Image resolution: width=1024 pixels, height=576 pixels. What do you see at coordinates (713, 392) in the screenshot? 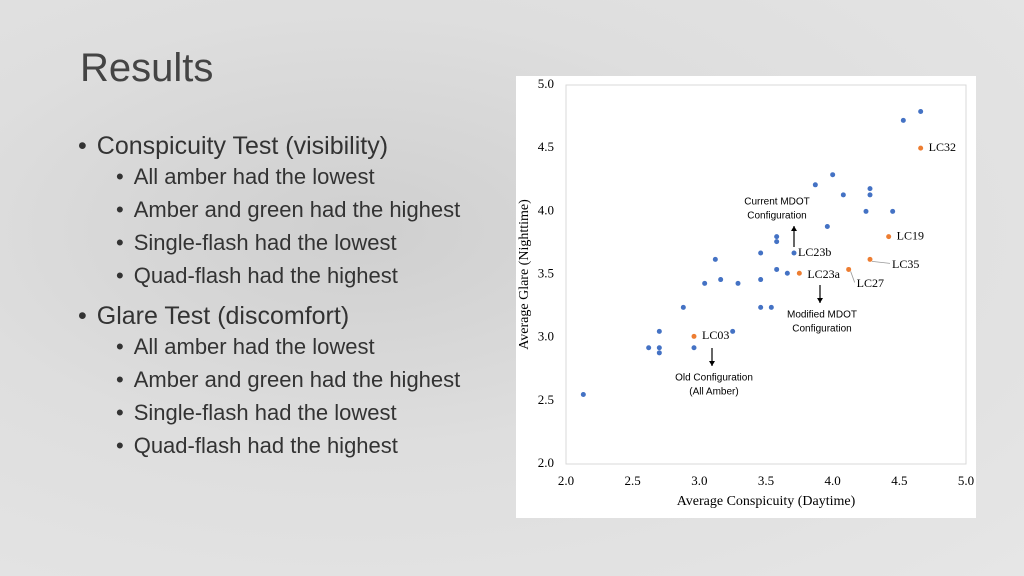
I see `annotation: (All Amber)` at bounding box center [713, 392].